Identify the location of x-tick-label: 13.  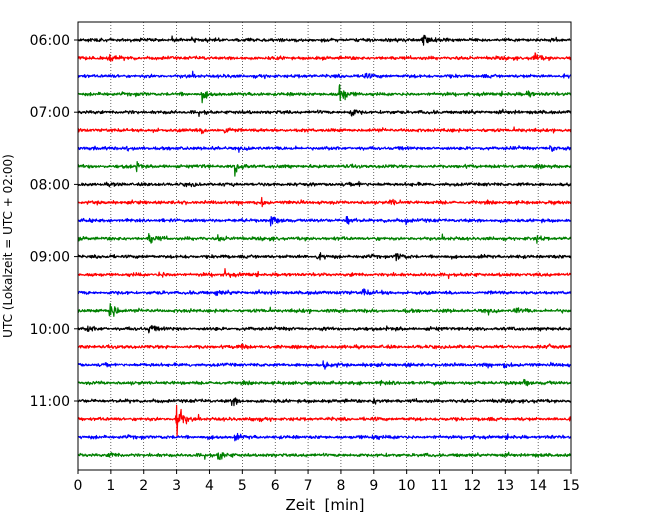
(505, 486).